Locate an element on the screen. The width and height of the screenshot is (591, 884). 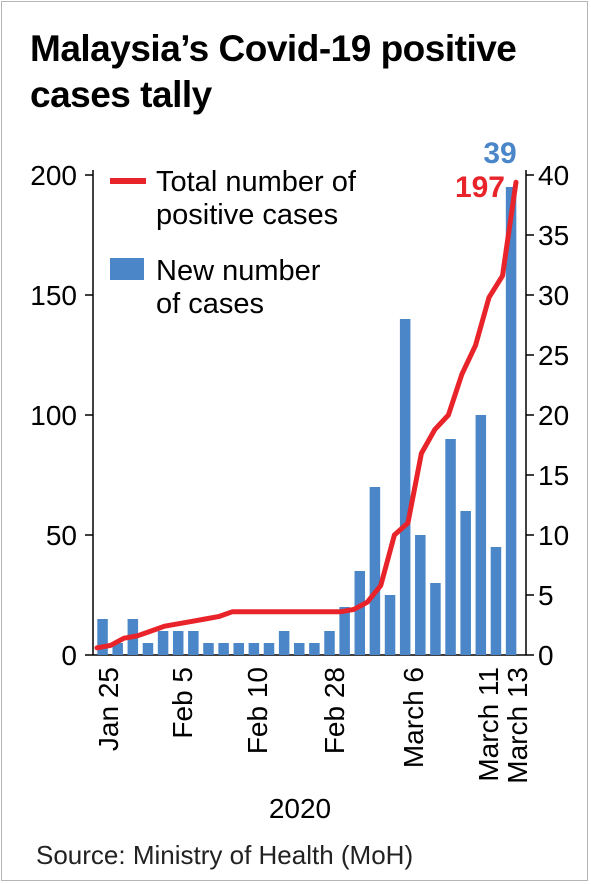
x-tick-label: Feb 10 is located at coordinates (257, 710).